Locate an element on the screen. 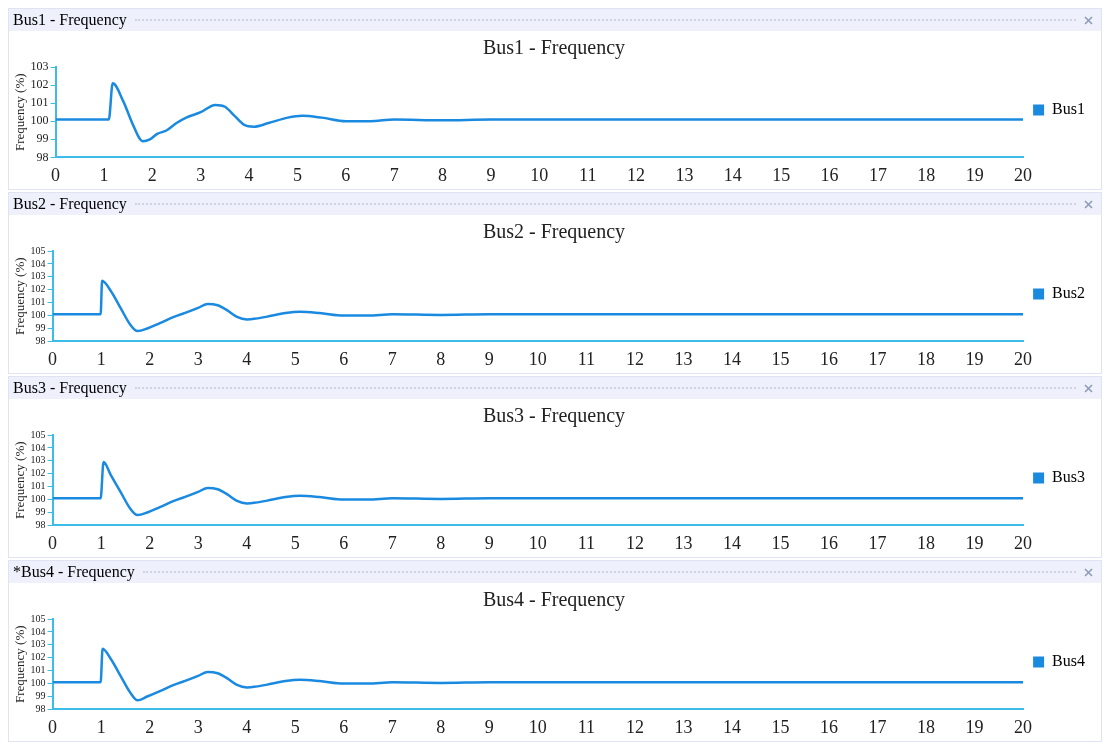 Image resolution: width=1110 pixels, height=750 pixels. text: *Bus4 - Frequency is located at coordinates (74, 572).